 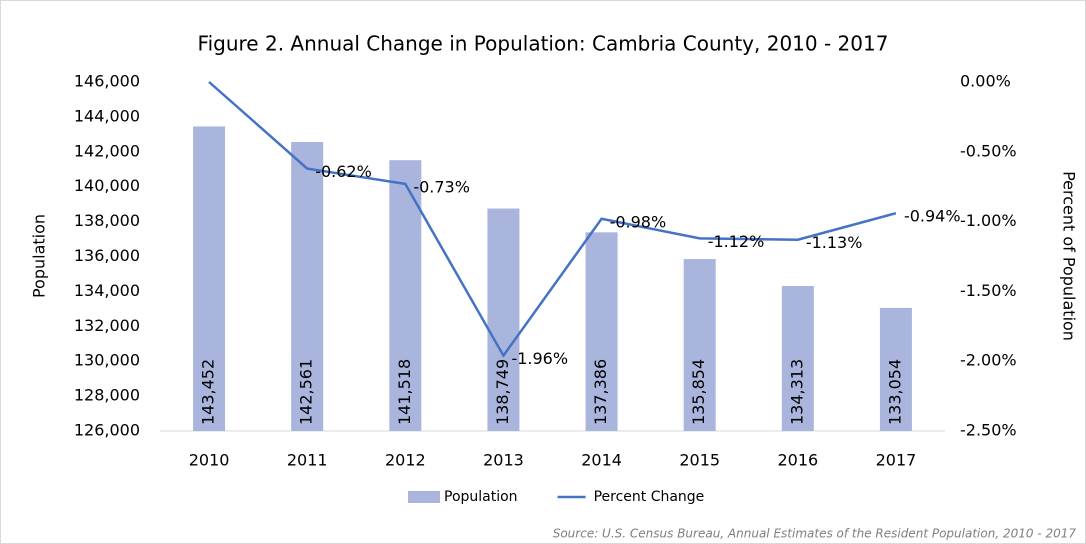 What do you see at coordinates (601, 460) in the screenshot?
I see `x-tick-label: 2014` at bounding box center [601, 460].